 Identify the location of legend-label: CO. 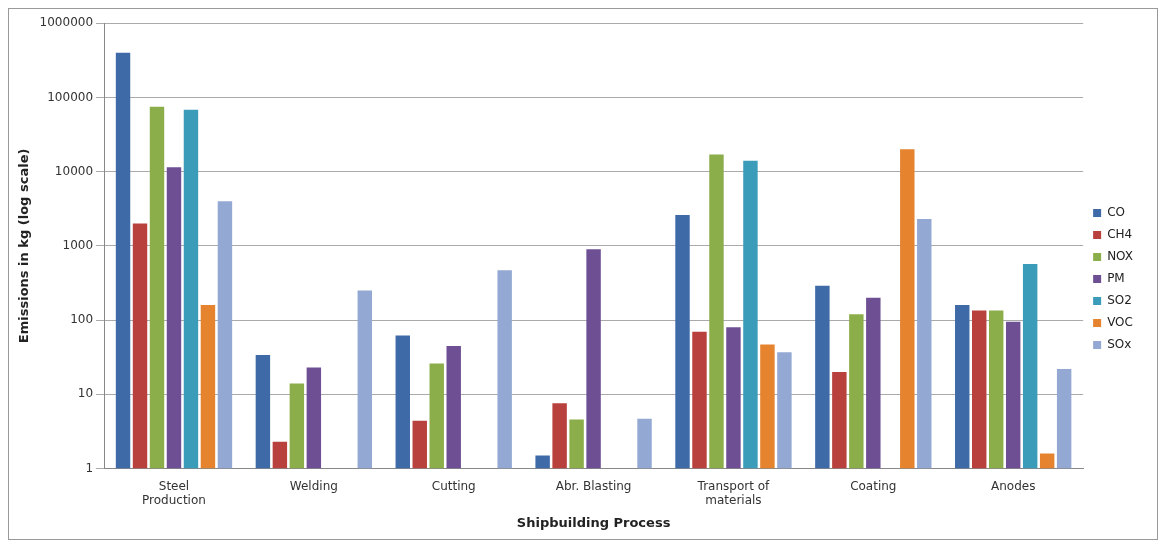
(1116, 212).